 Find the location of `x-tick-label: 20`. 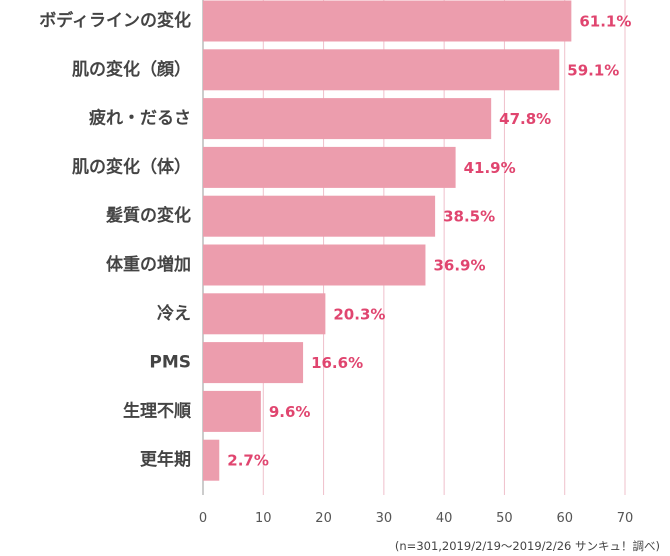

x-tick-label: 20 is located at coordinates (323, 518).